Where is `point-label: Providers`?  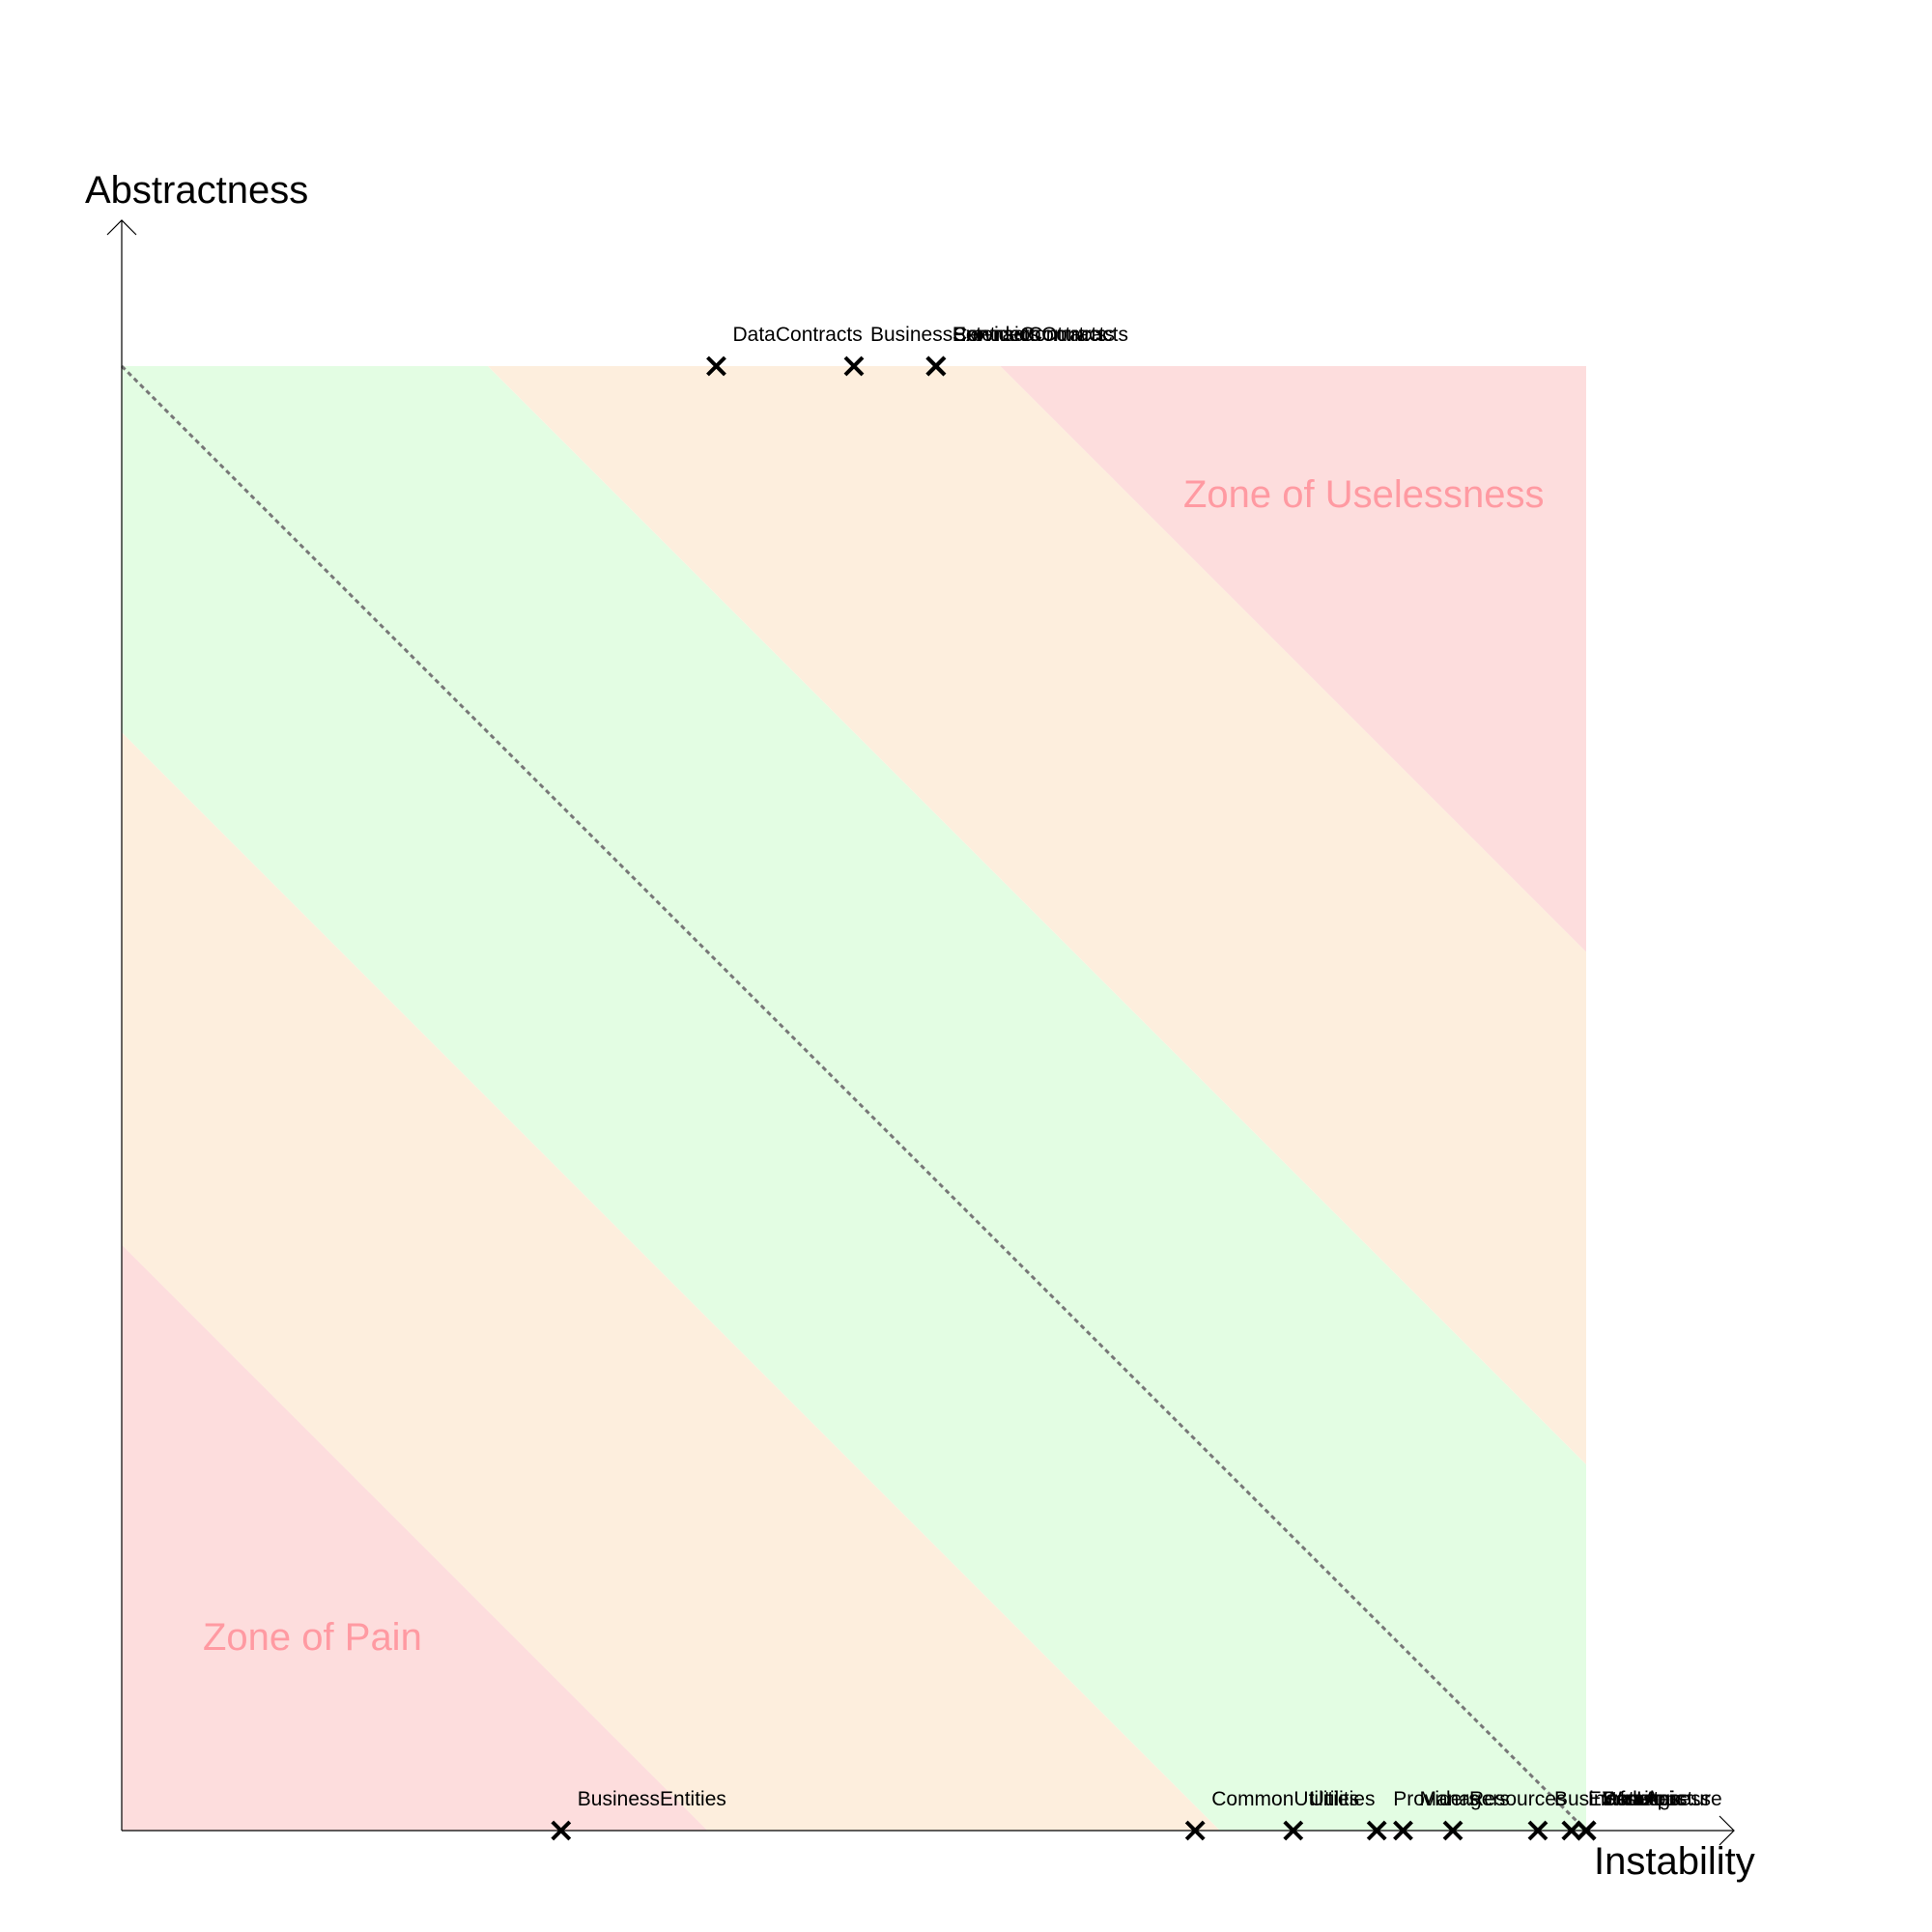 point-label: Providers is located at coordinates (1436, 1799).